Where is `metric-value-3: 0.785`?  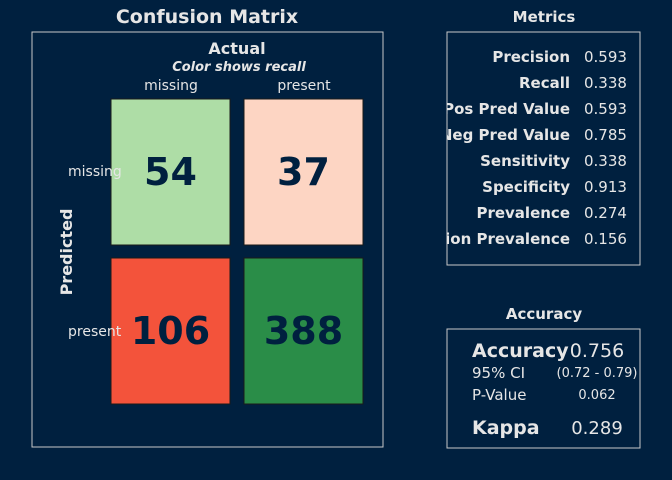 metric-value-3: 0.785 is located at coordinates (605, 135).